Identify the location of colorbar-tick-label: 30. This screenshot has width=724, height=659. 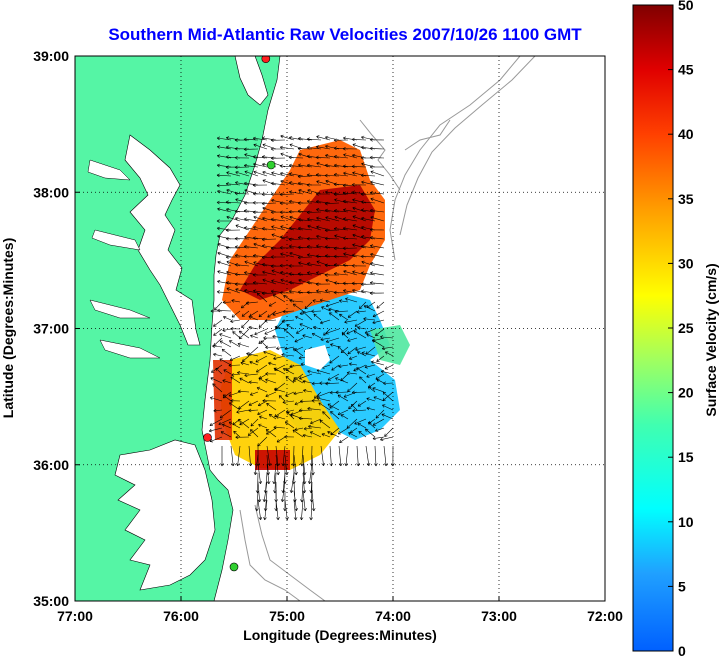
(686, 263).